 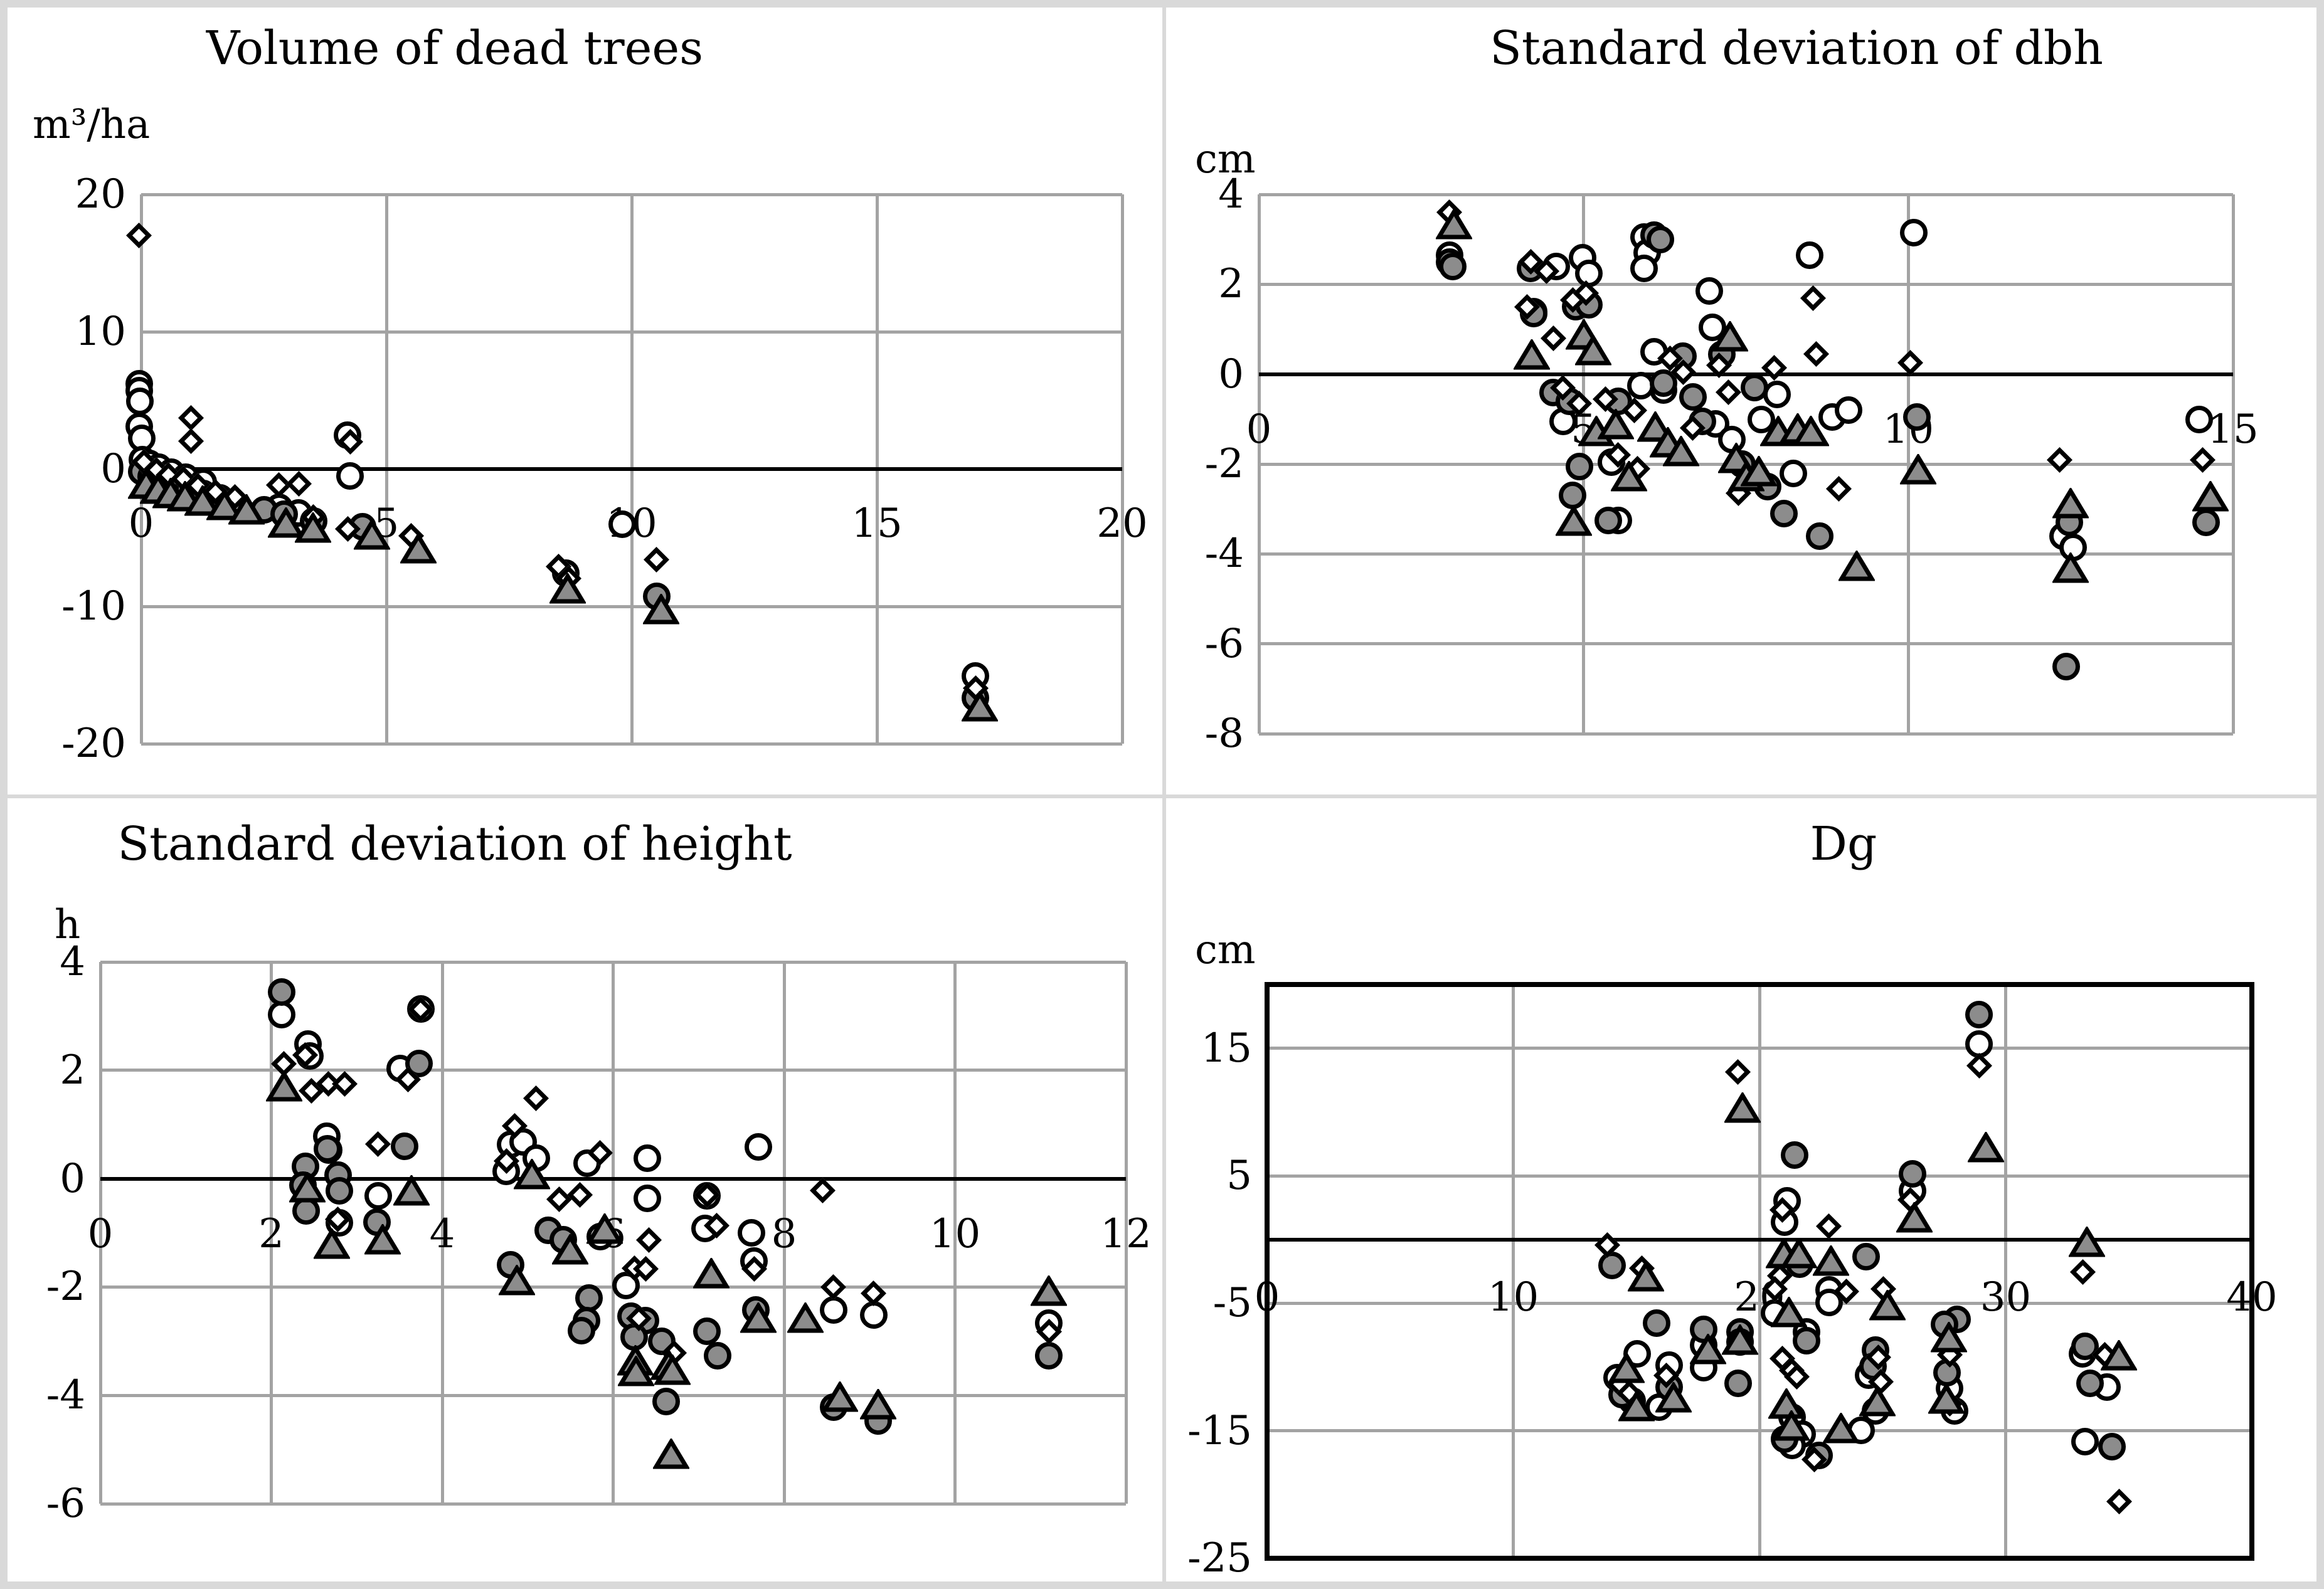 I want to click on y-axis-tick-label: 10, so click(x=101, y=332).